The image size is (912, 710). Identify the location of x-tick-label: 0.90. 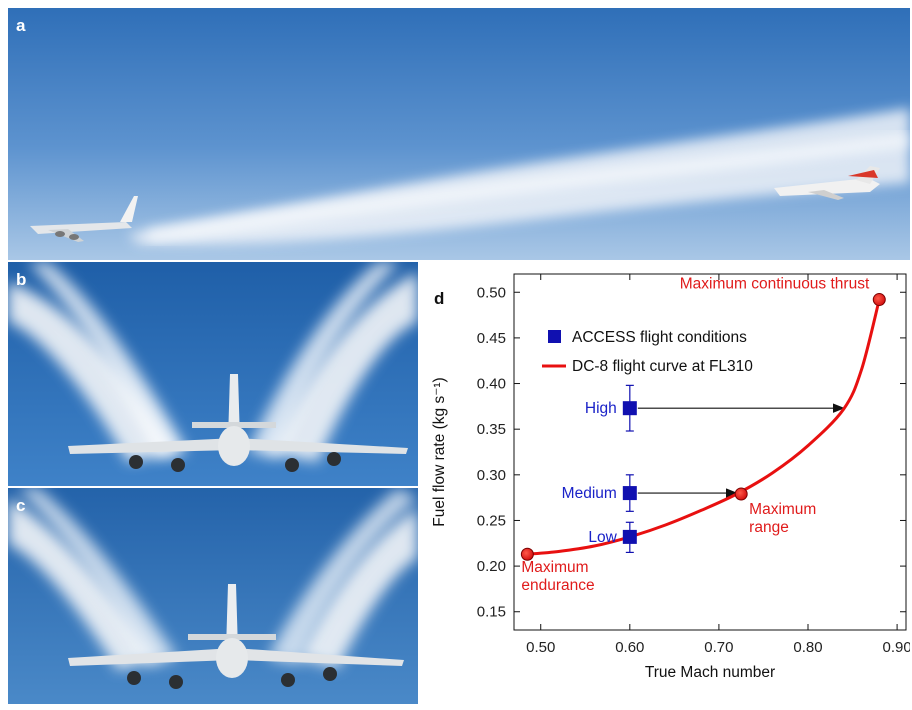
(896, 647).